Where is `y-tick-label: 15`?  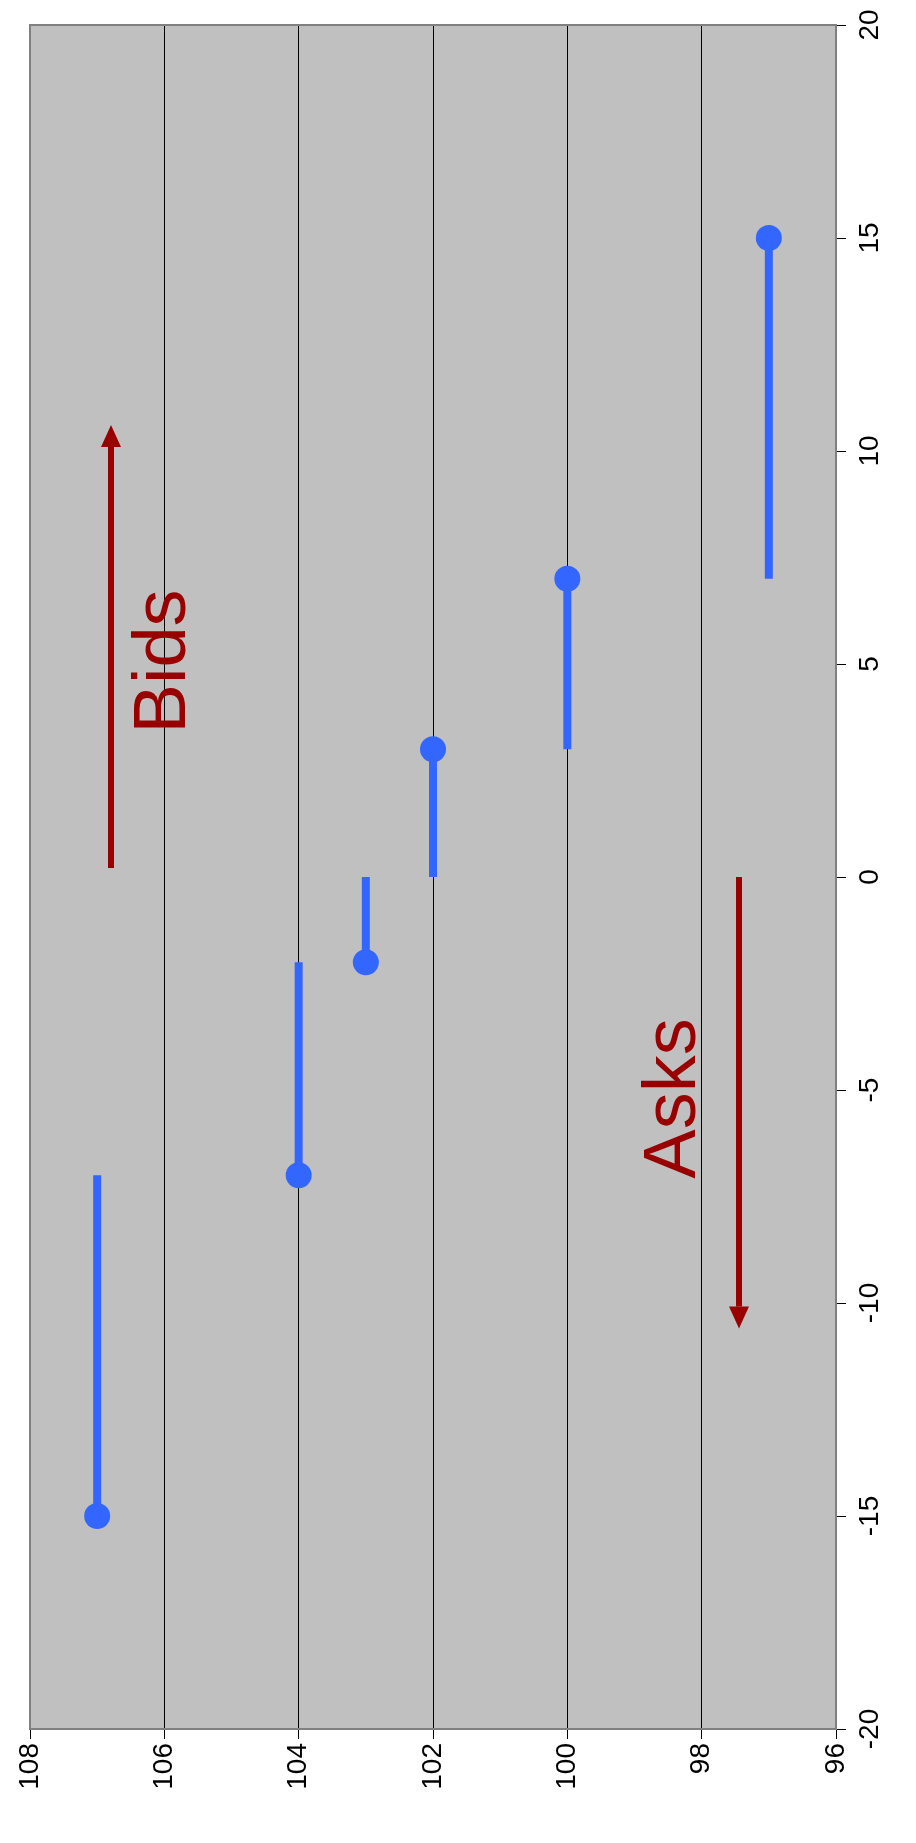
y-tick-label: 15 is located at coordinates (868, 238).